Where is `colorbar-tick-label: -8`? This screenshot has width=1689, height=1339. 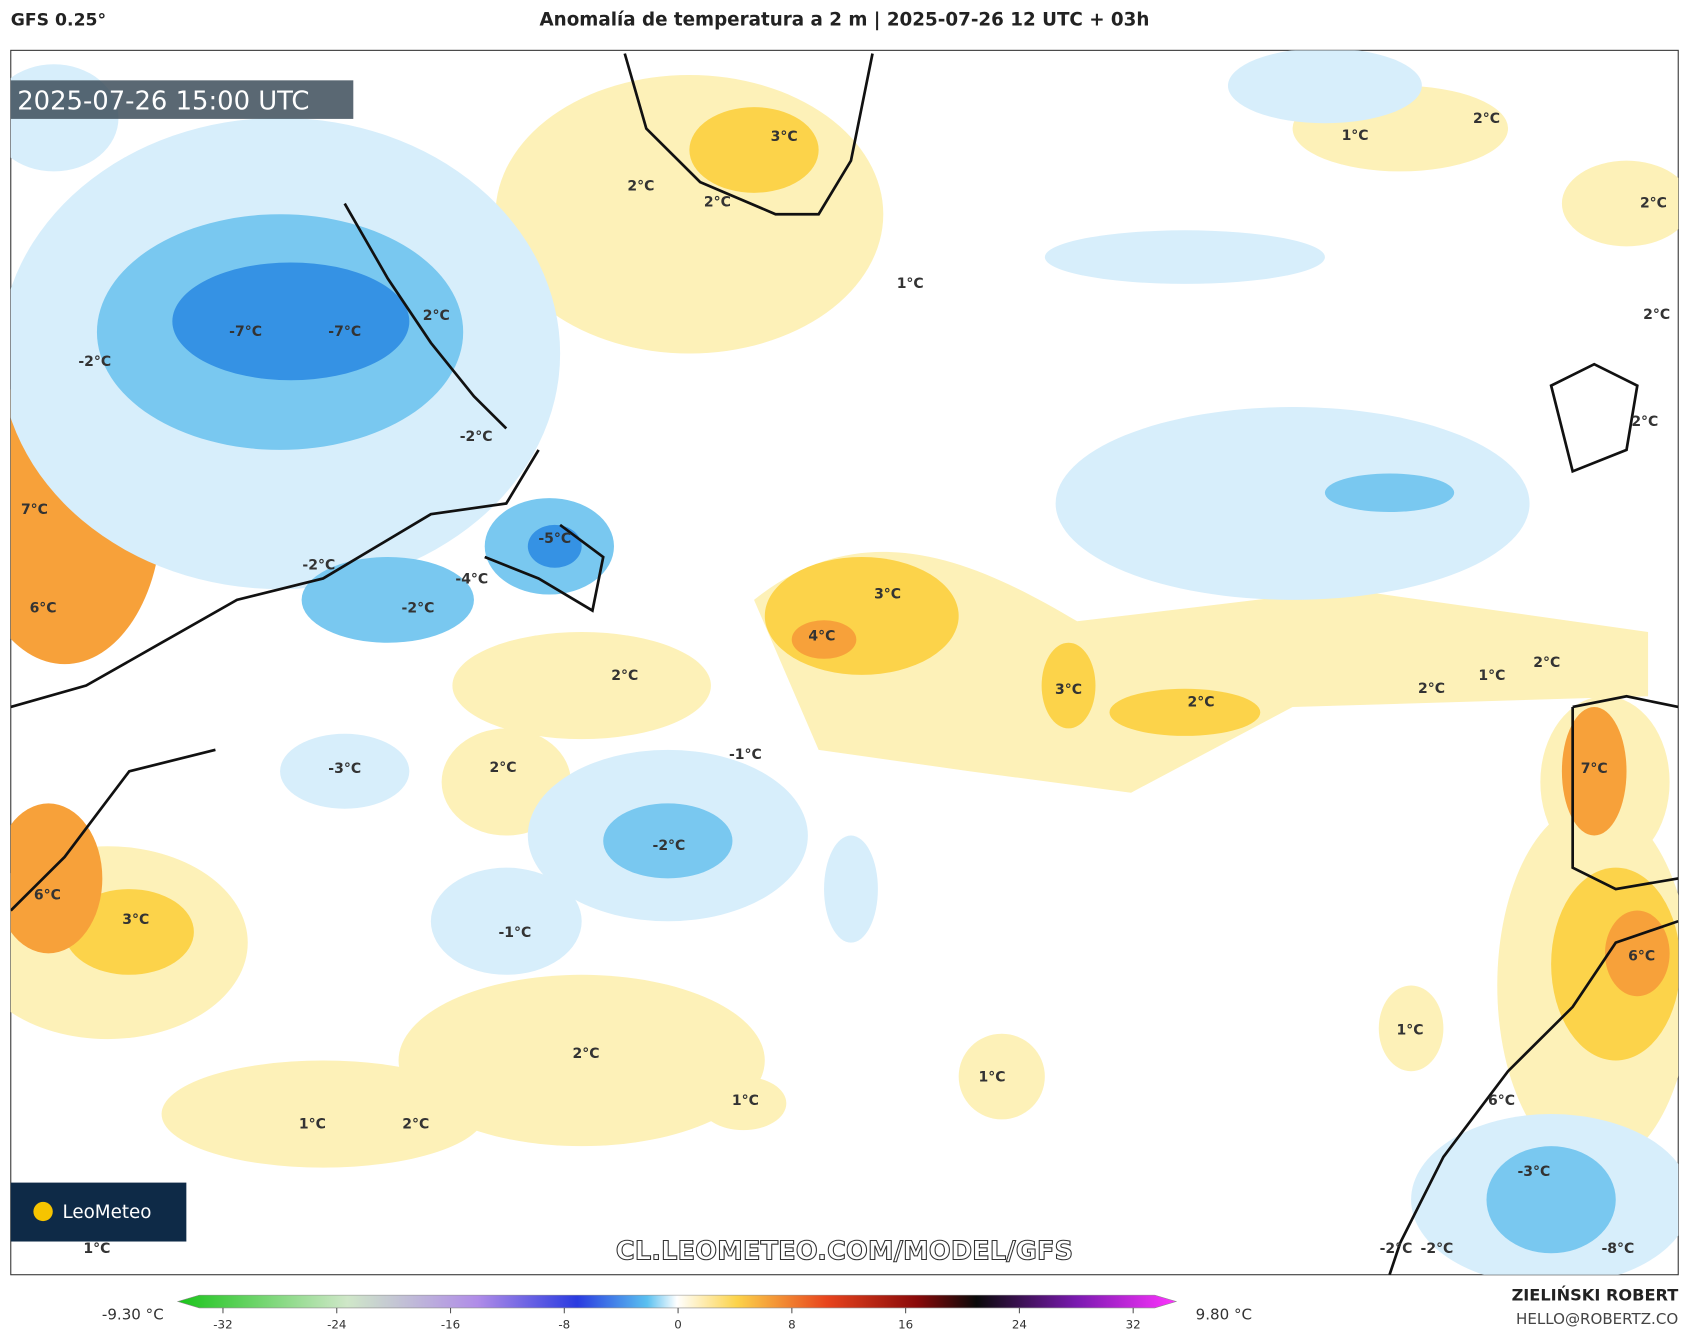
colorbar-tick-label: -8 is located at coordinates (564, 1324).